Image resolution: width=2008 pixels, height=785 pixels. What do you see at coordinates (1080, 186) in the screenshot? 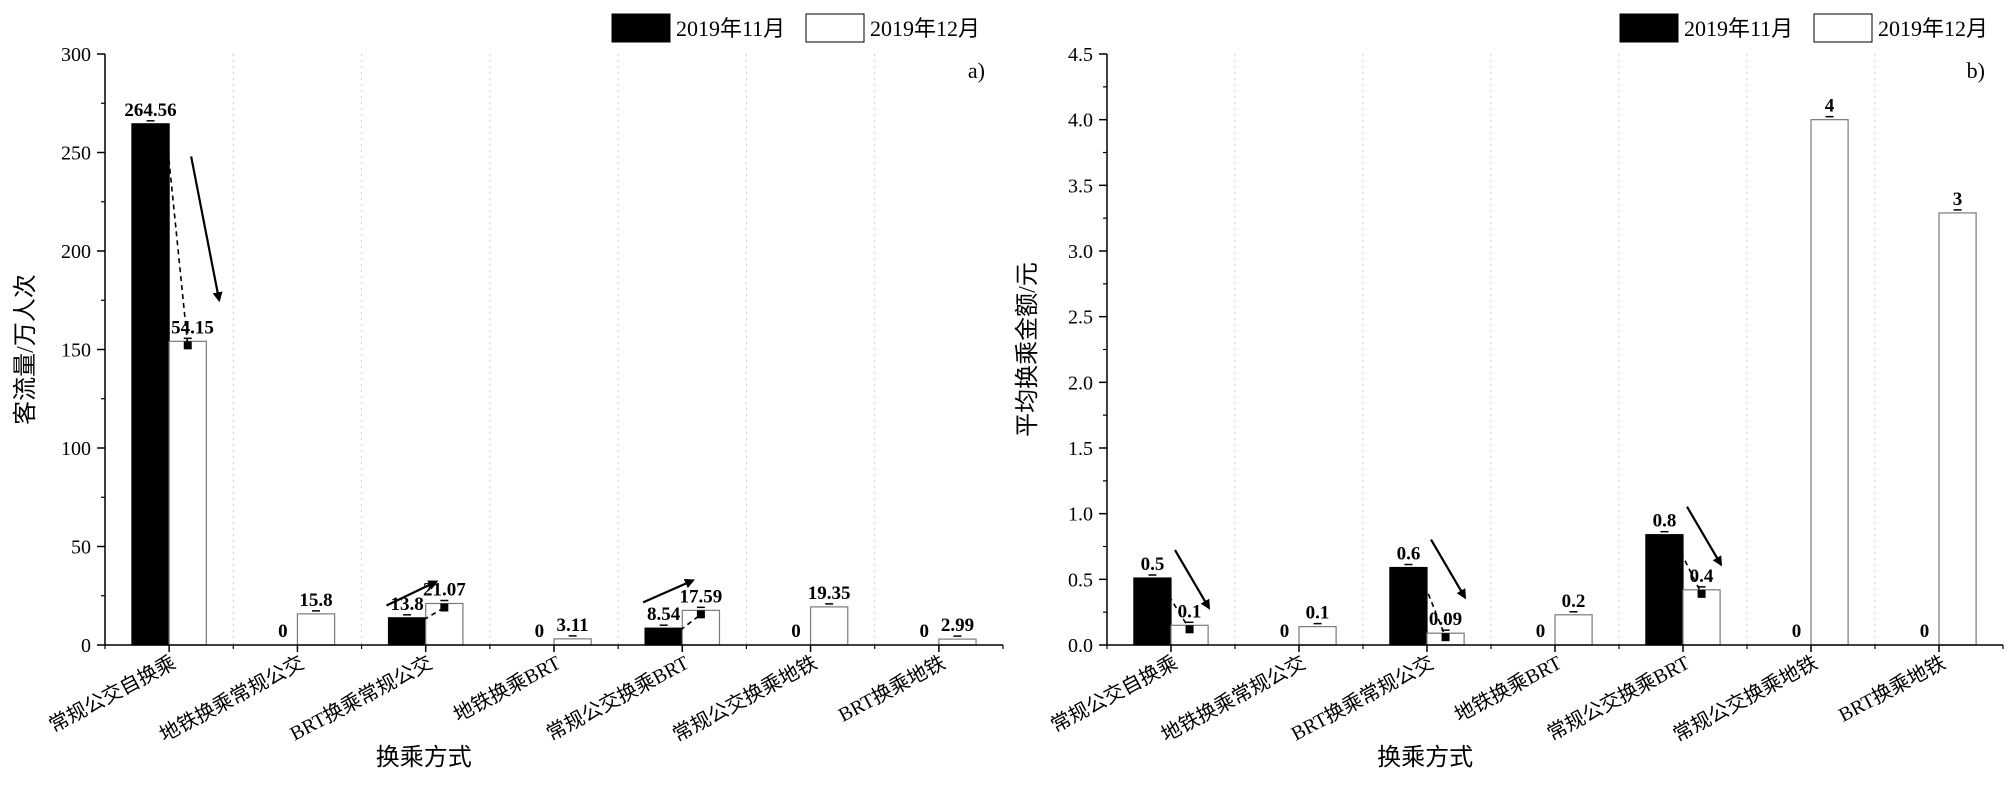
I see `y-tick-label: 3.5` at bounding box center [1080, 186].